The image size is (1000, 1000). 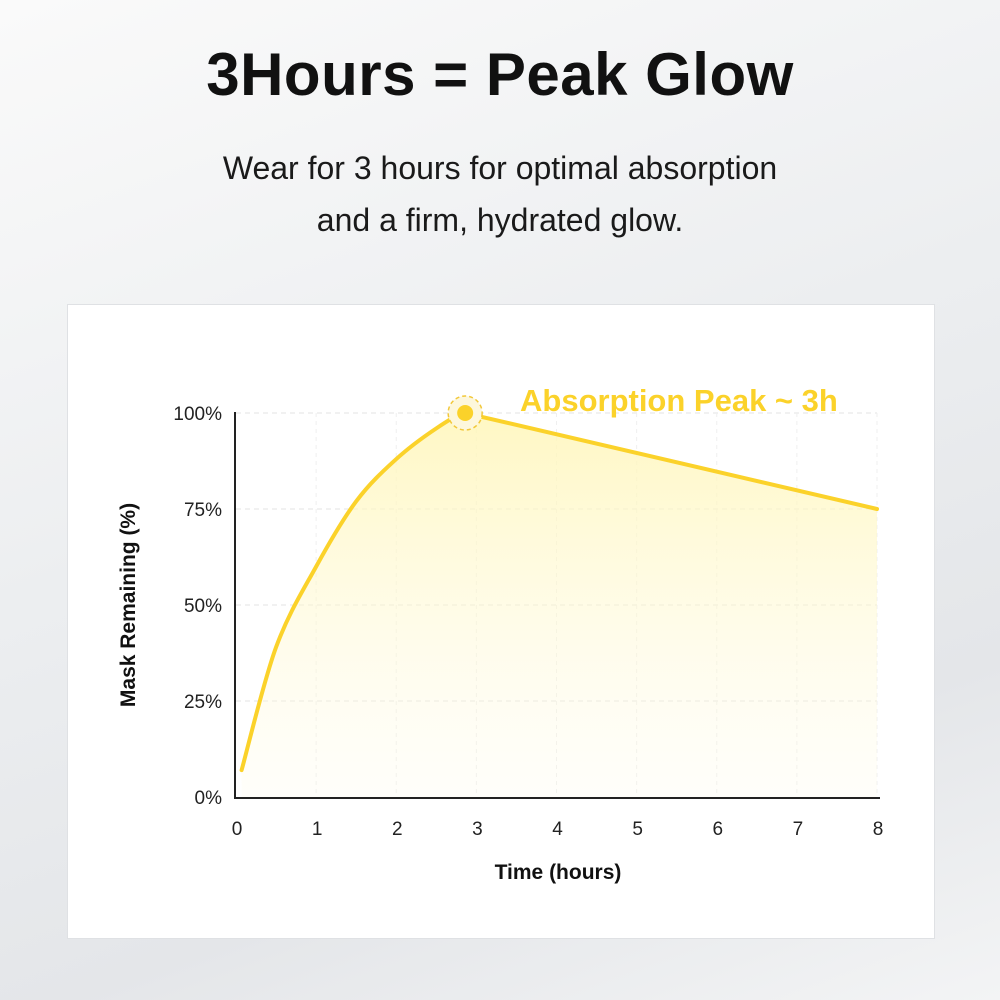 What do you see at coordinates (237, 829) in the screenshot?
I see `x-tick-label: 0` at bounding box center [237, 829].